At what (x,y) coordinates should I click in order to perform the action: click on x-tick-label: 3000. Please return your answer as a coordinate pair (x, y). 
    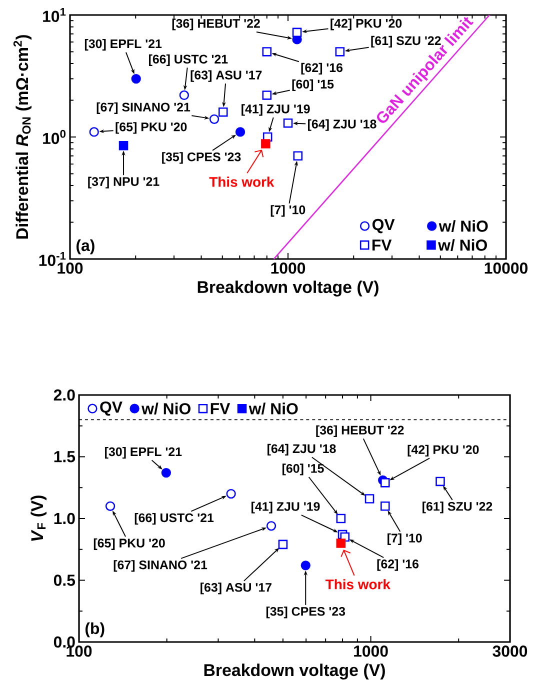
    Looking at the image, I should click on (510, 651).